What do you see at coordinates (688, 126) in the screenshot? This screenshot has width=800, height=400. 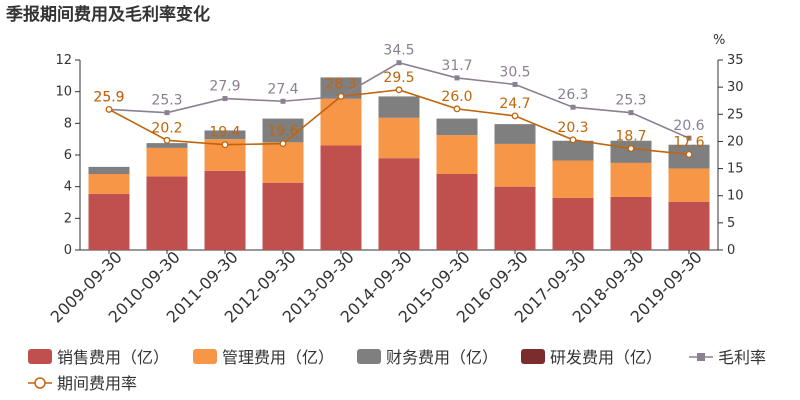 I see `data-label: 20.6` at bounding box center [688, 126].